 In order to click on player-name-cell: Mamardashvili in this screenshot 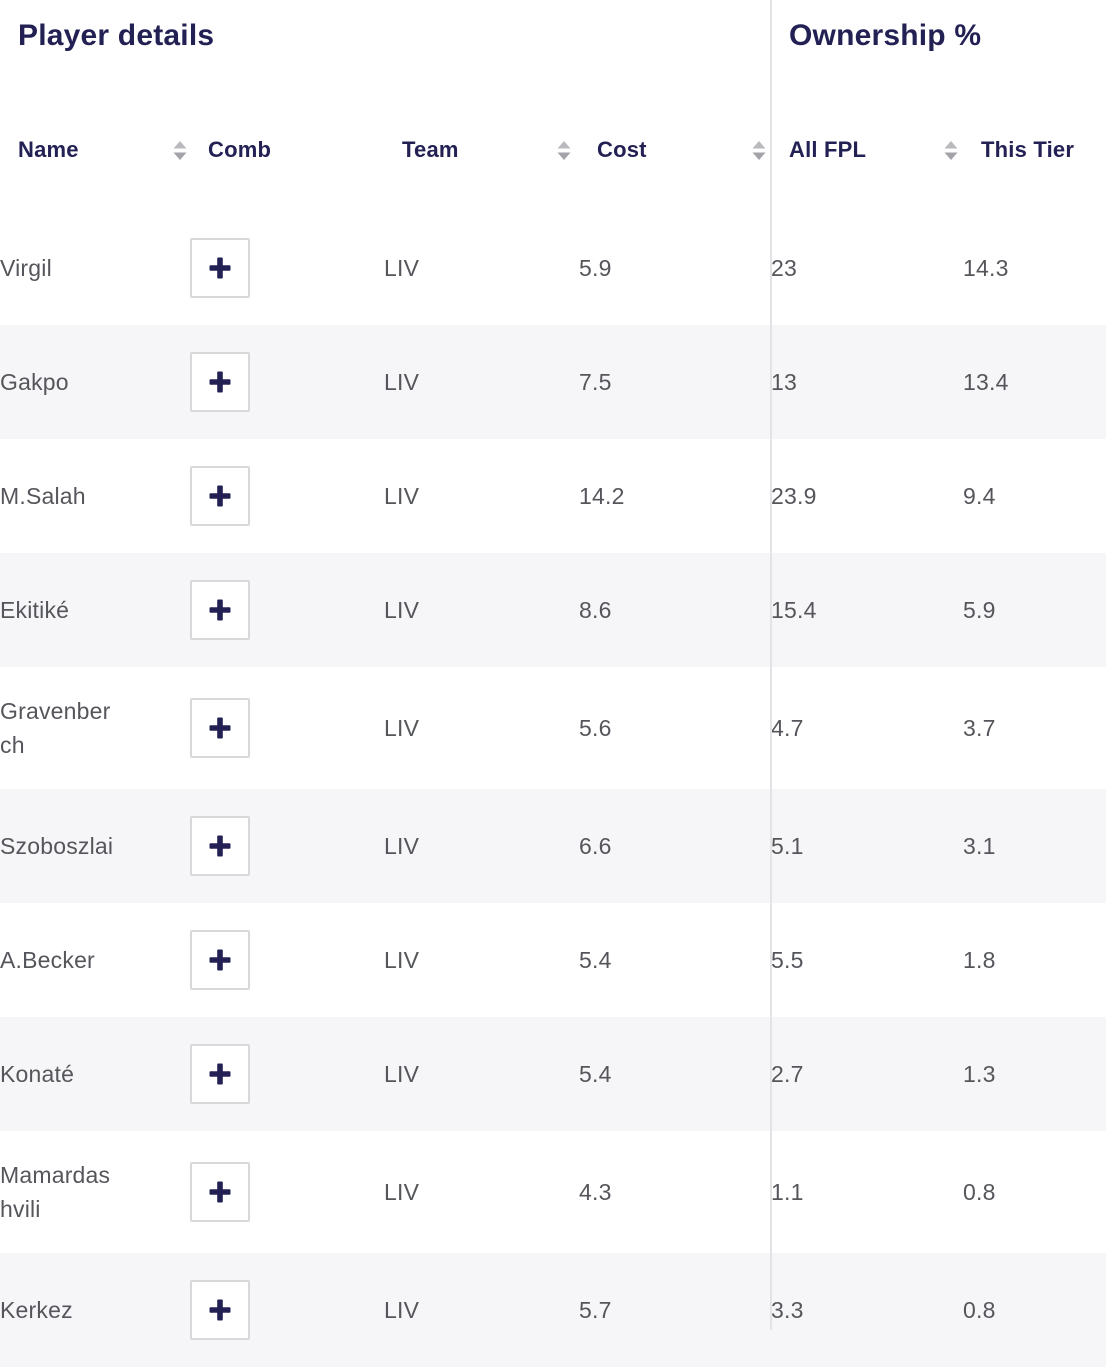, I will do `click(95, 1192)`.